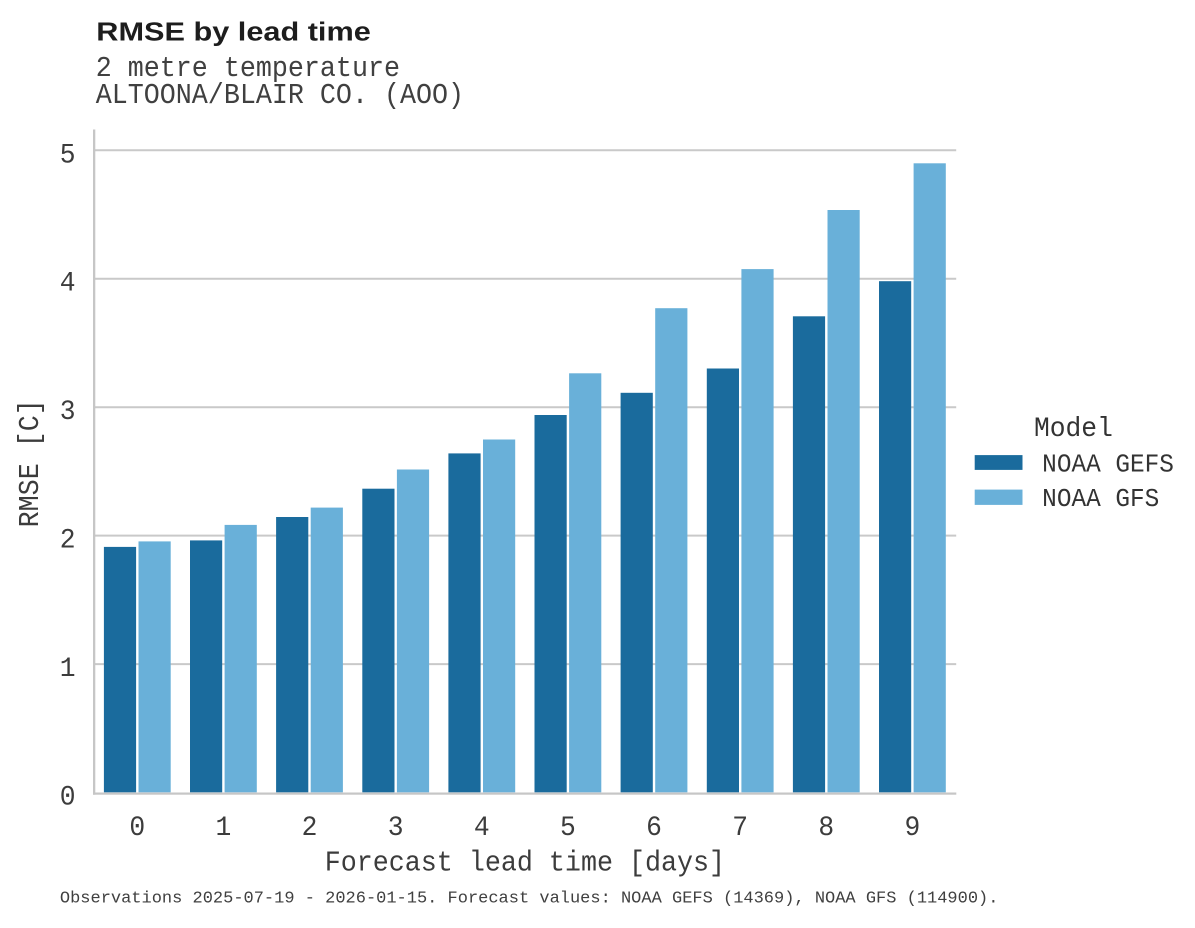  I want to click on svg-text: NOAA GEFS, so click(1108, 465).